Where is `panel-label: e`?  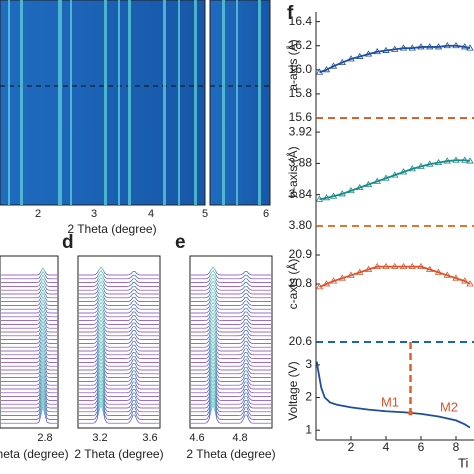 panel-label: e is located at coordinates (180, 242).